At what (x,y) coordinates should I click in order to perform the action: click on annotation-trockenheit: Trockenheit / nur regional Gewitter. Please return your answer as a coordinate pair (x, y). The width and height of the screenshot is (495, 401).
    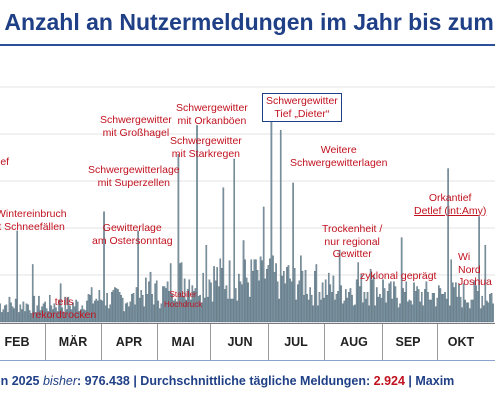
    Looking at the image, I should click on (352, 241).